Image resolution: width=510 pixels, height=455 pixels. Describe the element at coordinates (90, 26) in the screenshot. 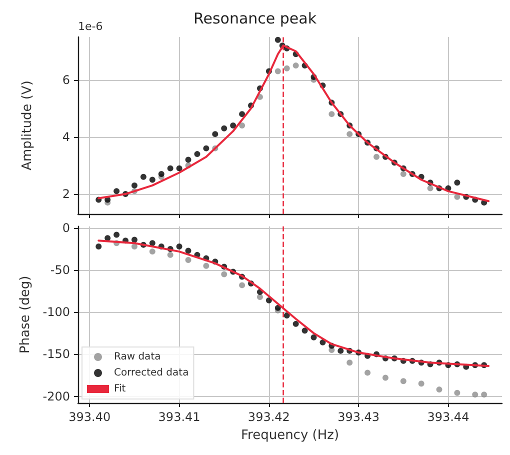

I see `text: 1e-6` at that location.